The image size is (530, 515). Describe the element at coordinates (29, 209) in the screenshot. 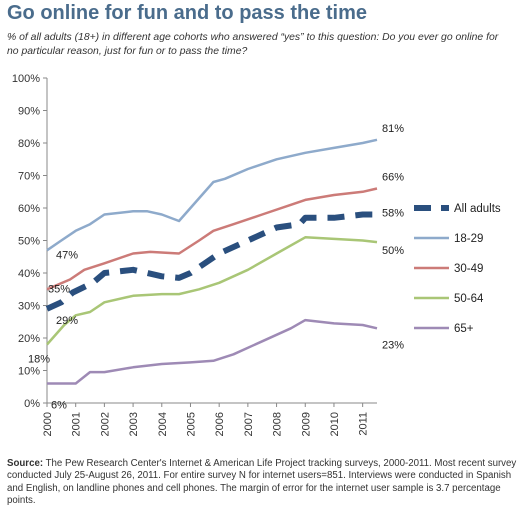

I see `y-tick-label: 60%` at that location.